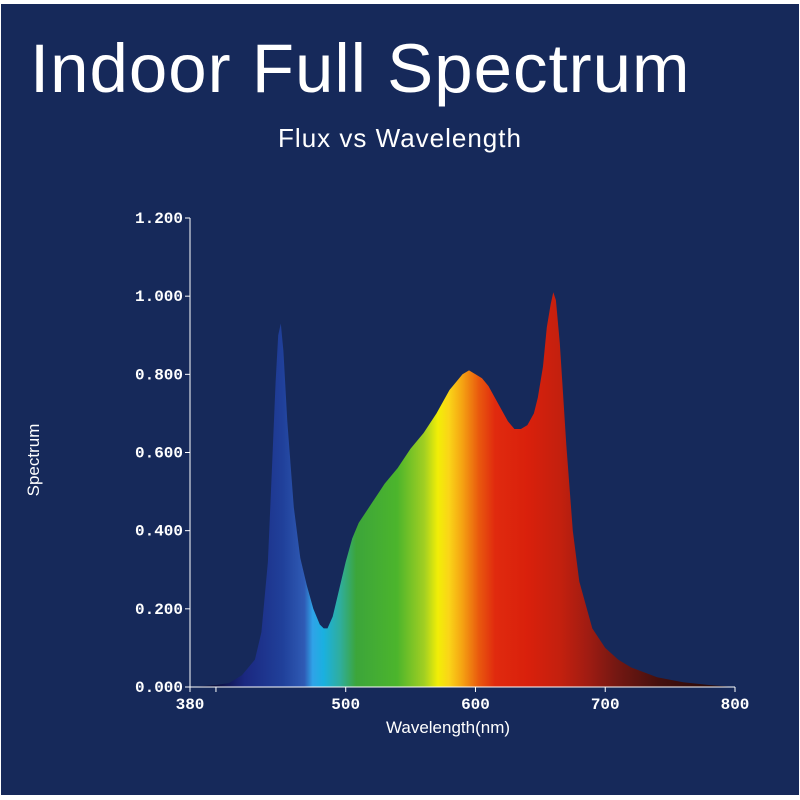 The image size is (800, 800). What do you see at coordinates (159, 688) in the screenshot?
I see `y-tick-label: 0.000` at bounding box center [159, 688].